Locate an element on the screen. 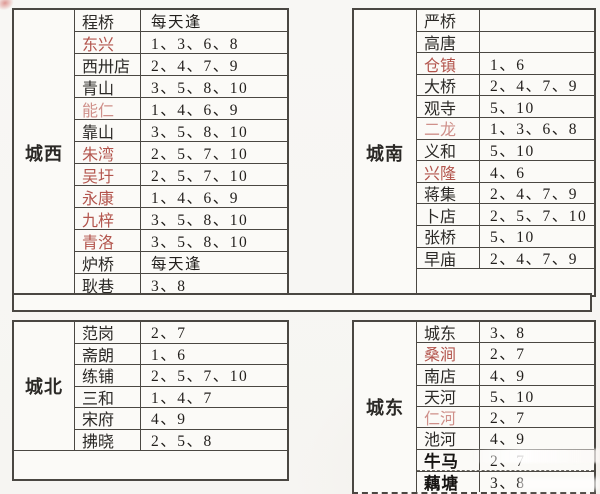  schedule-row: 程桥 每天逢 is located at coordinates (181, 20).